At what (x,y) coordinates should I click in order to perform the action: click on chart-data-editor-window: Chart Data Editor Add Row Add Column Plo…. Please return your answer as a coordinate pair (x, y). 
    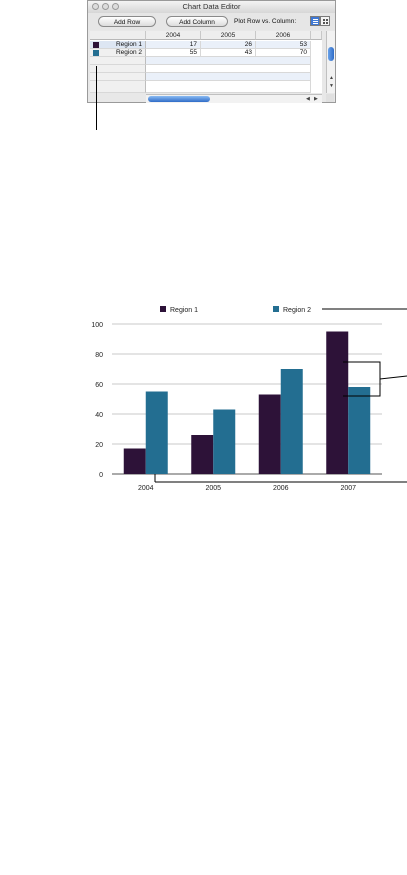
    Looking at the image, I should click on (211, 51).